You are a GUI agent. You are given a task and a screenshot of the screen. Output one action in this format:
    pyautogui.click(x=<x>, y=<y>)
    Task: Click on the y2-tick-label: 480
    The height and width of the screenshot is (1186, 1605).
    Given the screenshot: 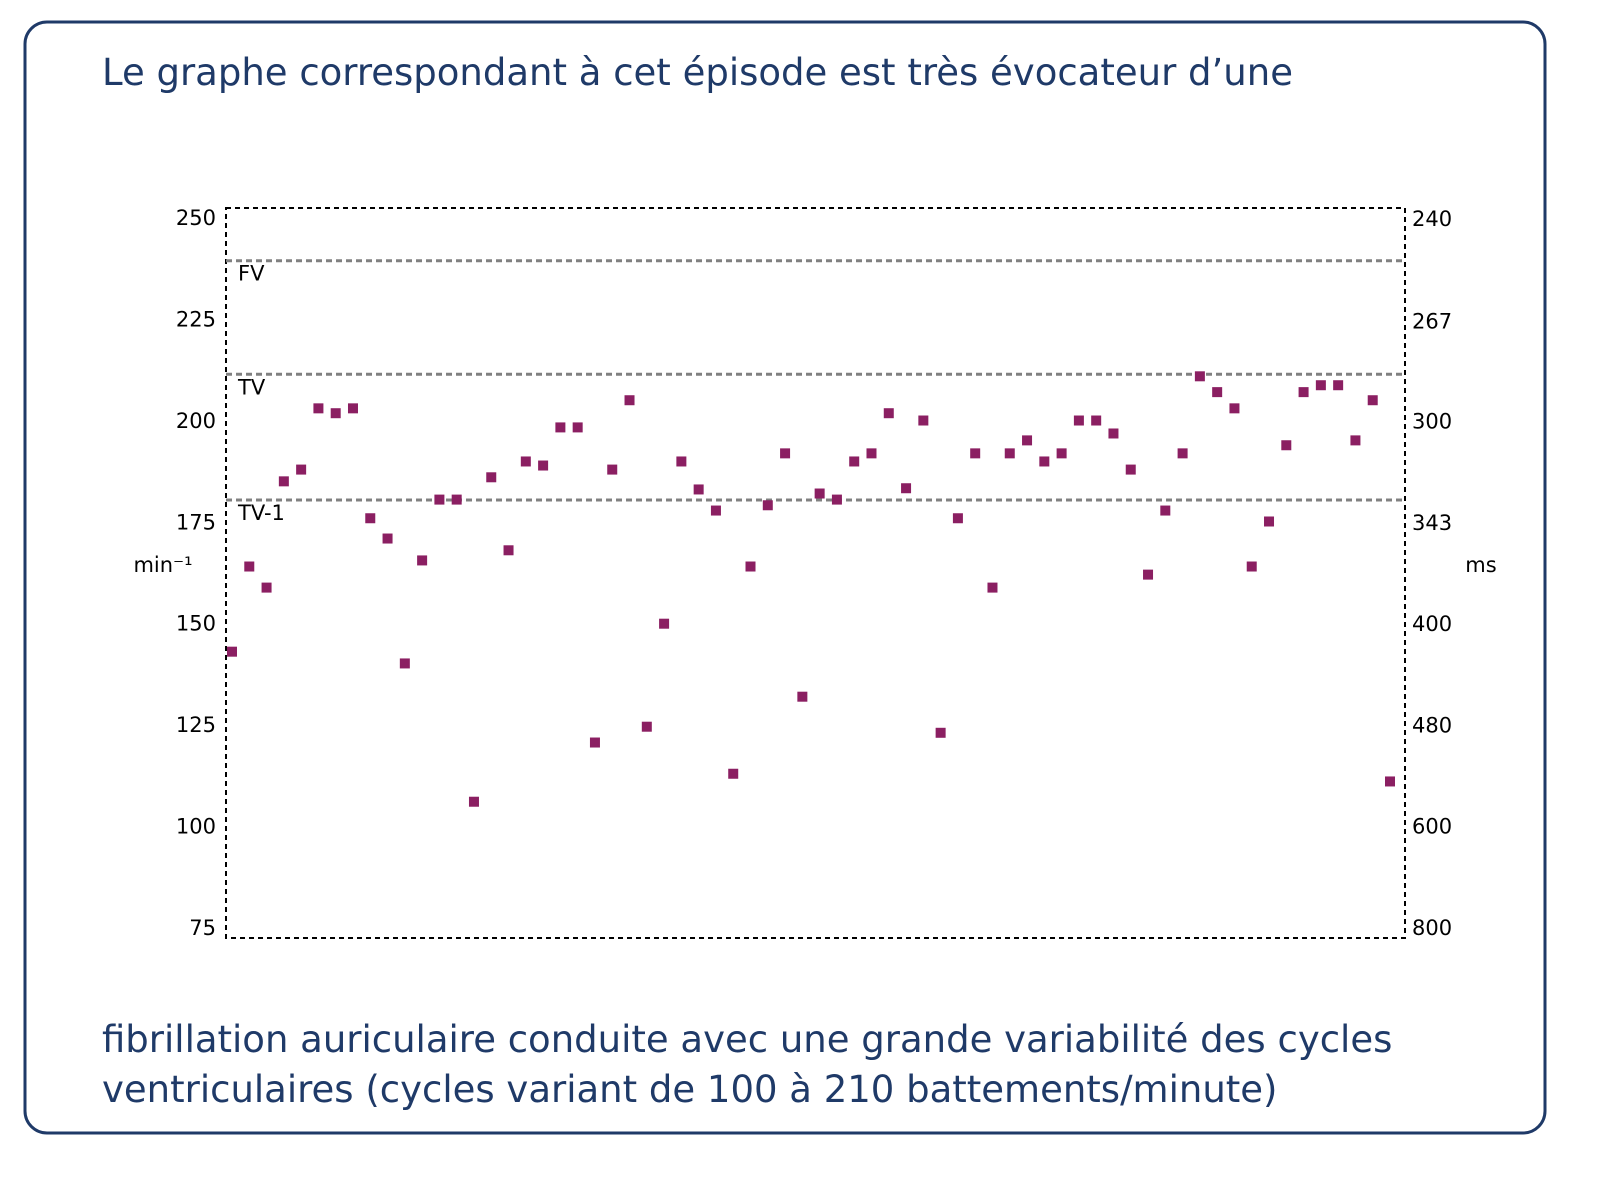 What is the action you would take?
    pyautogui.click(x=1432, y=725)
    